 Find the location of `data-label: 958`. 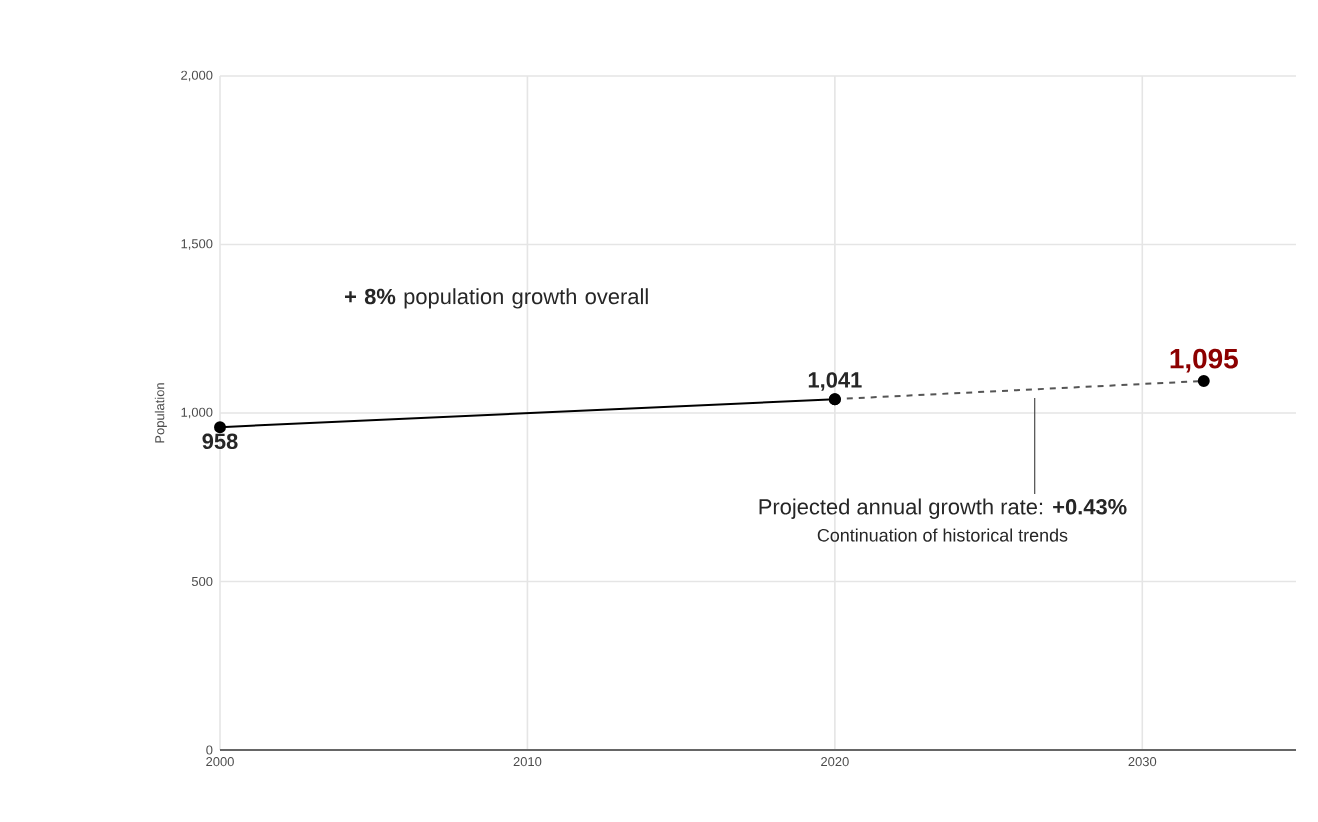

data-label: 958 is located at coordinates (220, 441).